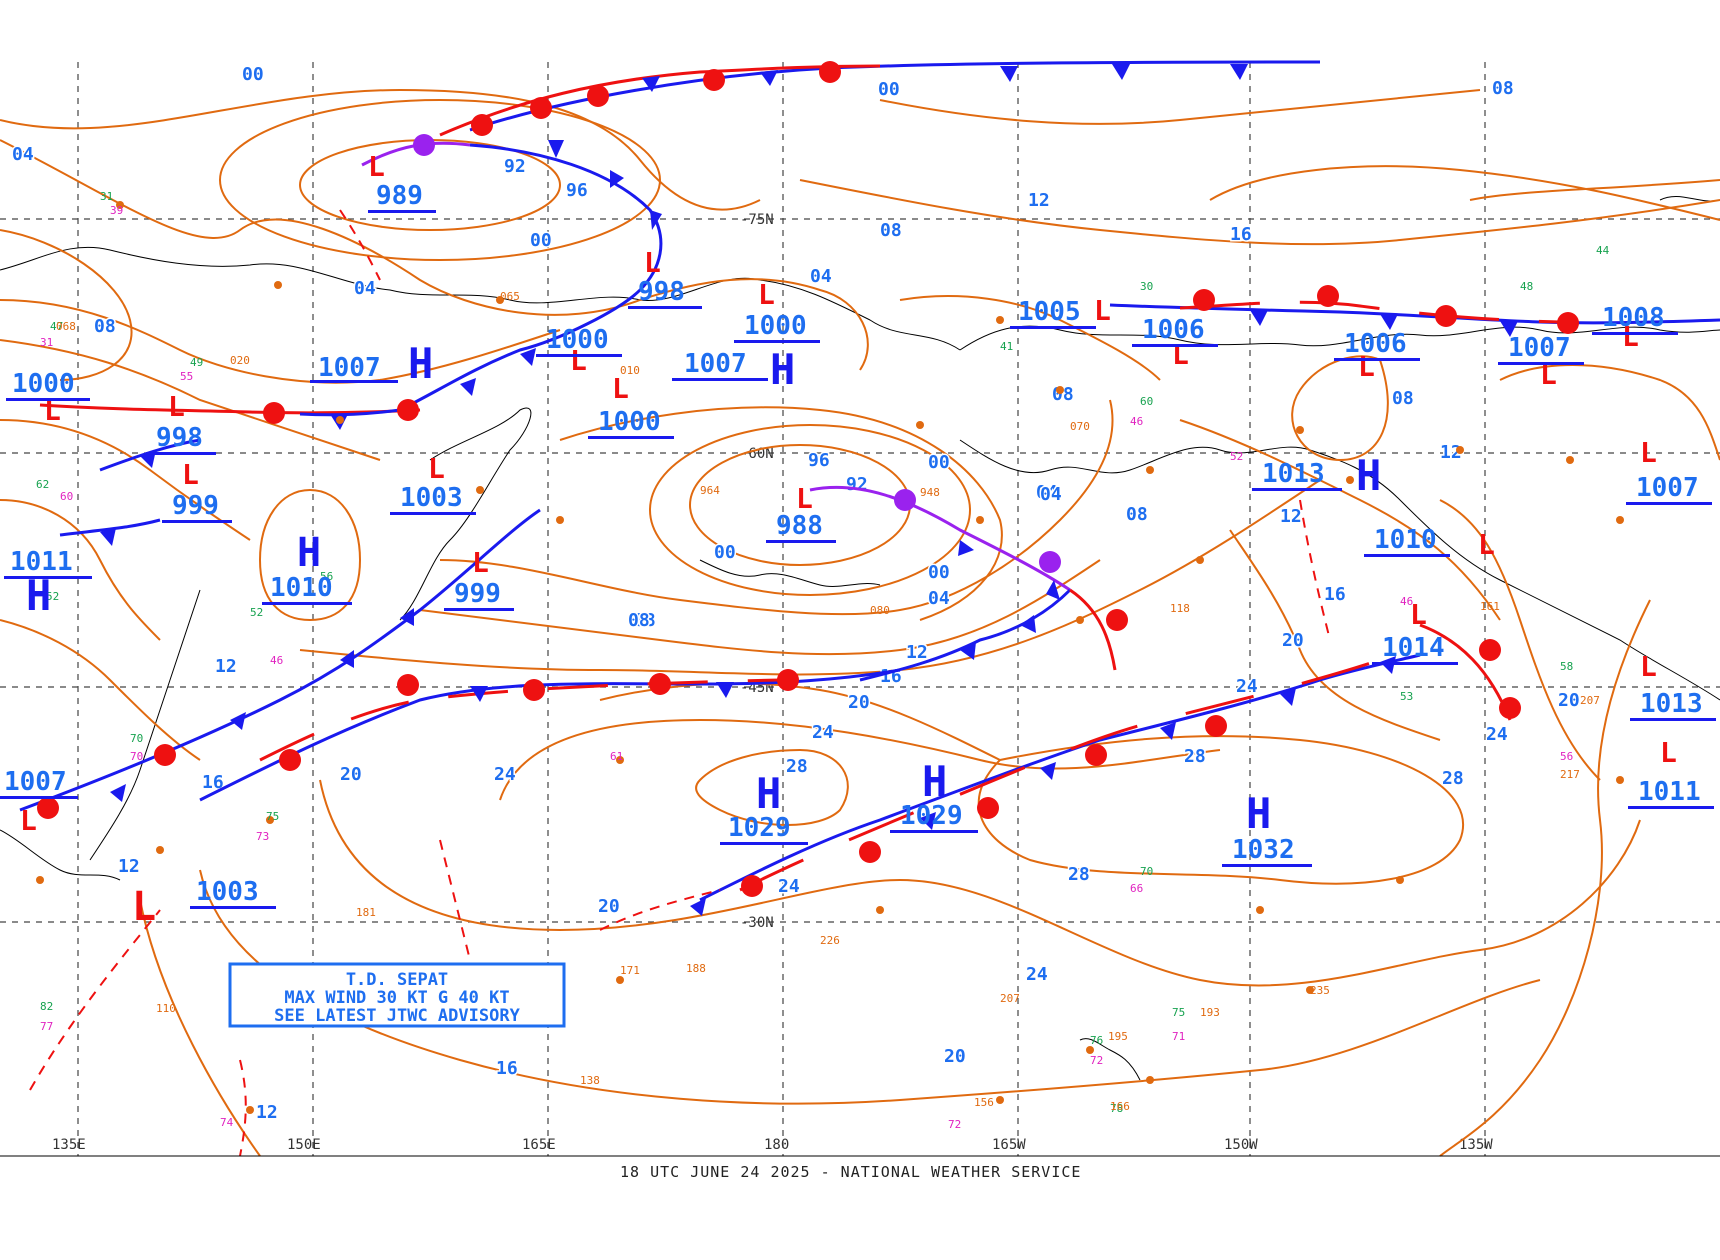 The image size is (1720, 1260). I want to click on low-center: L 1011, so click(1671, 772).